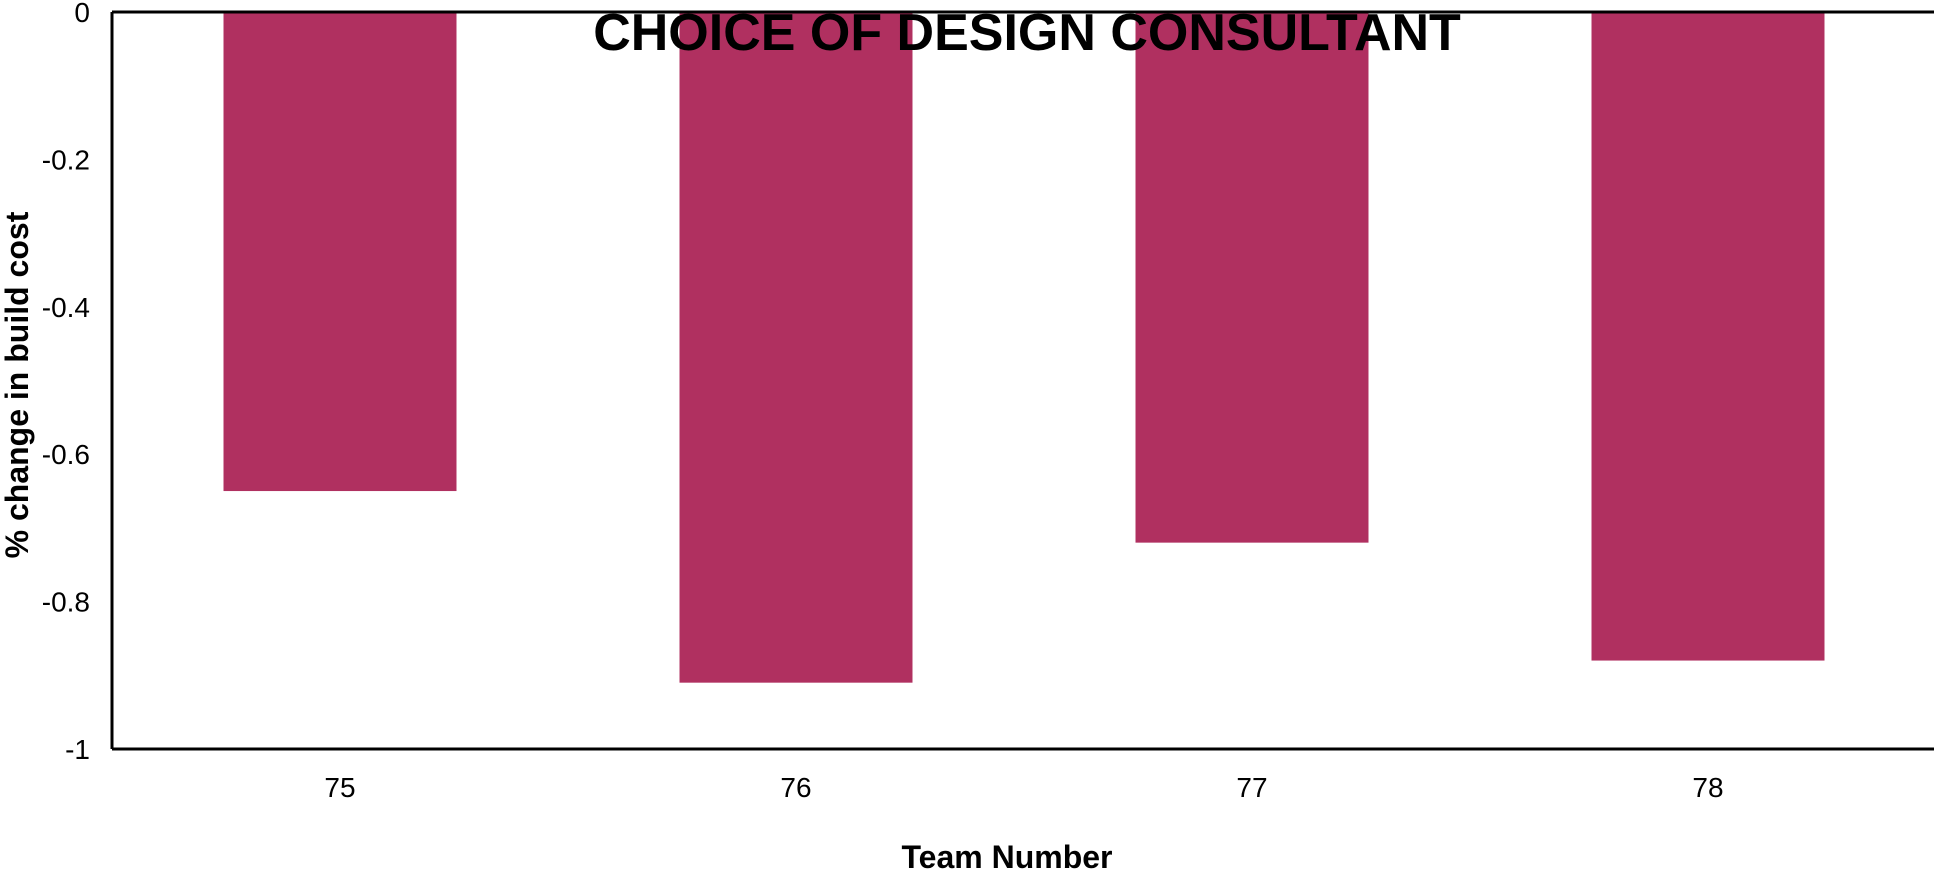 The width and height of the screenshot is (1934, 874). I want to click on x-tick-label: 77, so click(1251, 787).